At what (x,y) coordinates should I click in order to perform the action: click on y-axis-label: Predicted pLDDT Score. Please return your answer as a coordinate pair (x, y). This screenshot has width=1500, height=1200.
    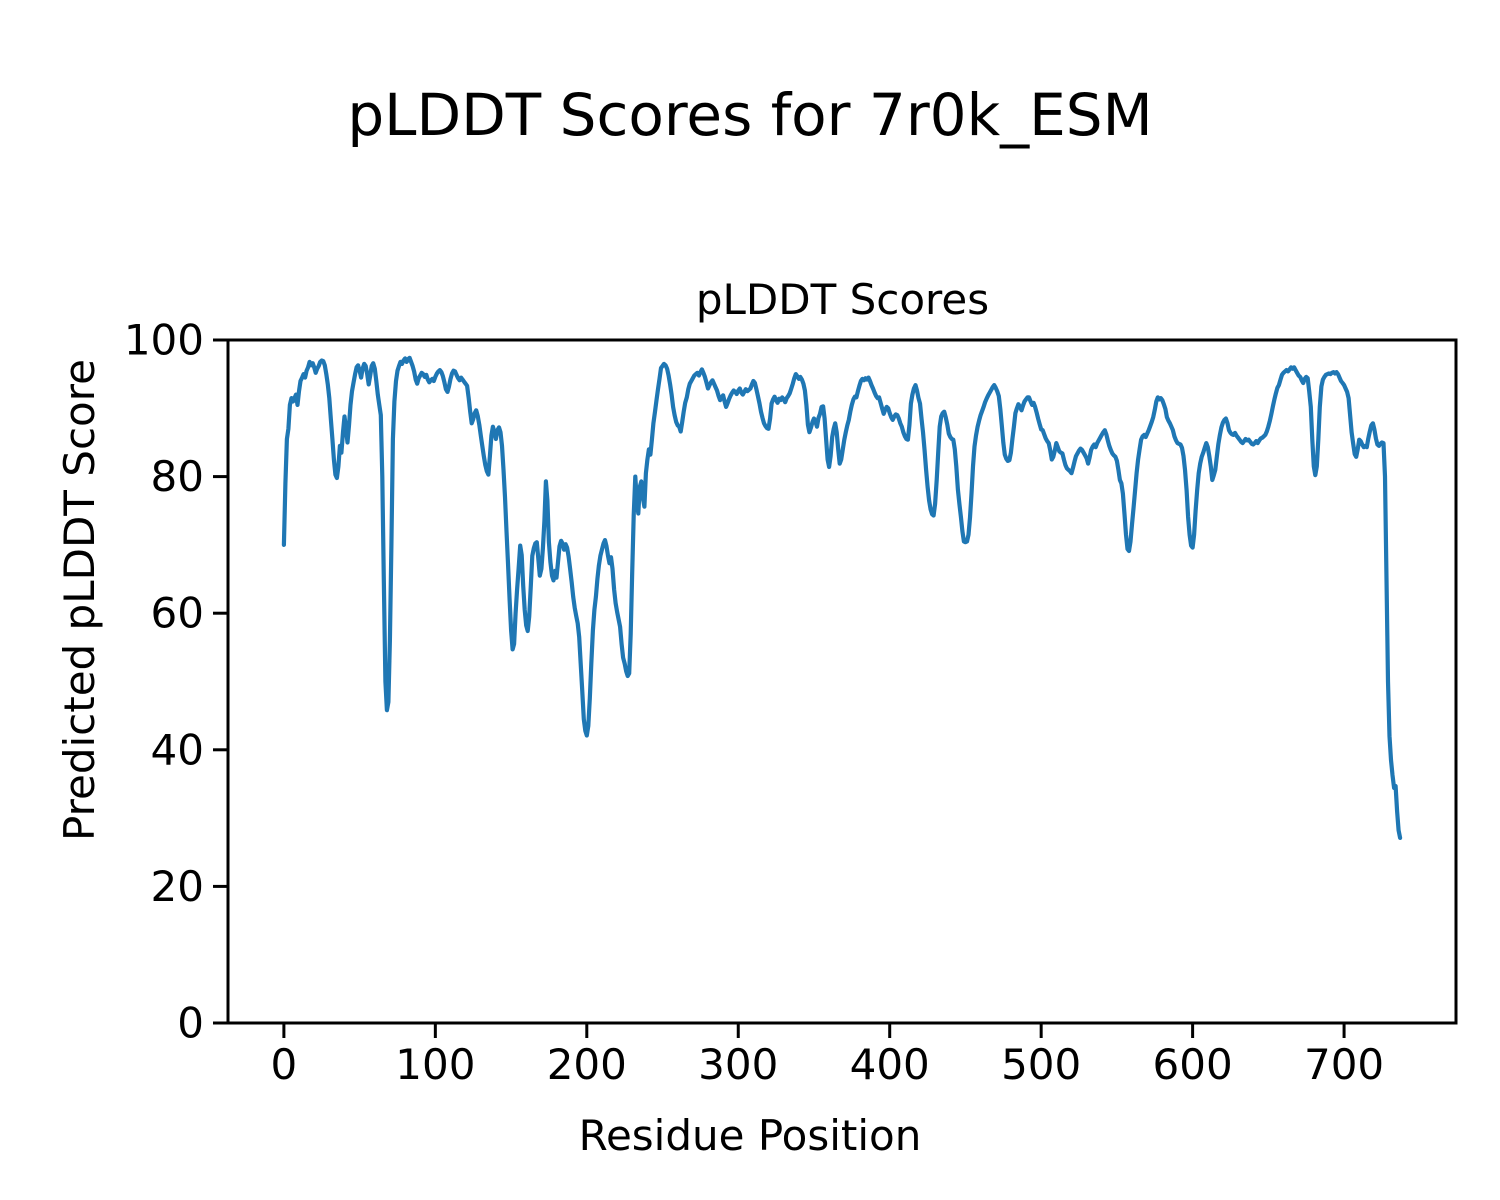
    Looking at the image, I should click on (79, 600).